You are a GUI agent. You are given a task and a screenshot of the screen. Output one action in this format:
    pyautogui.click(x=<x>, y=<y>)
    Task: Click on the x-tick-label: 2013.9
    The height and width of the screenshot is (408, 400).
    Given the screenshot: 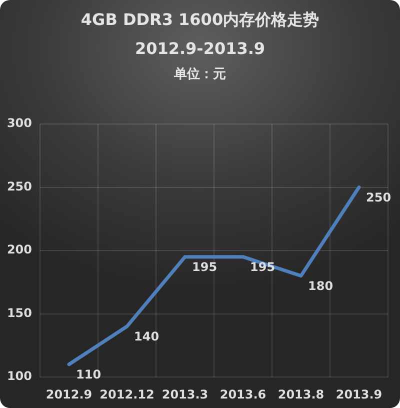 What is the action you would take?
    pyautogui.click(x=359, y=394)
    